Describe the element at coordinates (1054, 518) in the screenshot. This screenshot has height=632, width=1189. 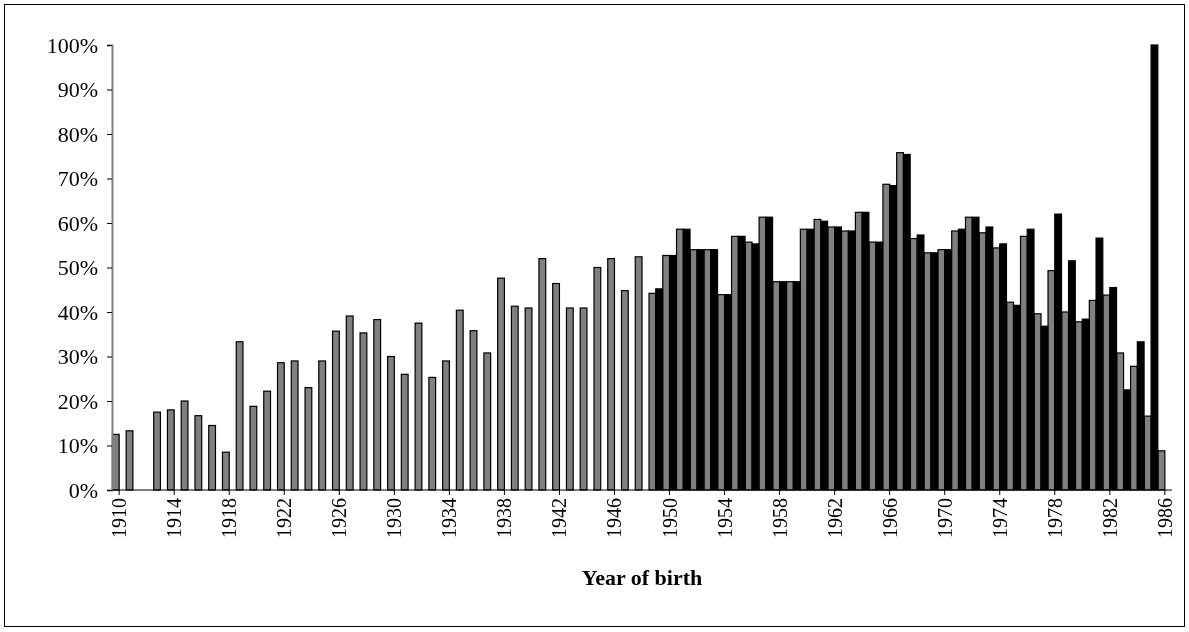
I see `x-tick-label: 1978` at that location.